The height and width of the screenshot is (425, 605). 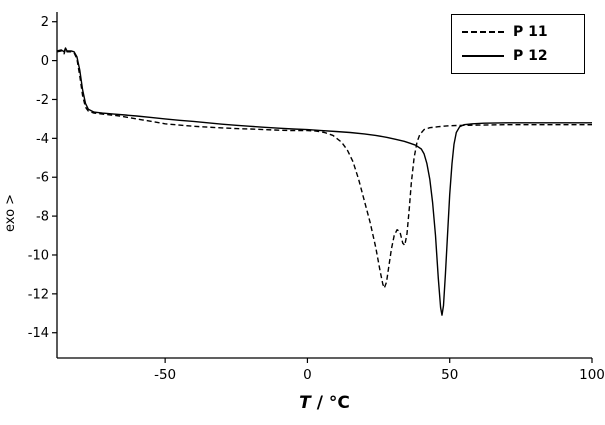 I want to click on legend-label: P 12, so click(x=530, y=56).